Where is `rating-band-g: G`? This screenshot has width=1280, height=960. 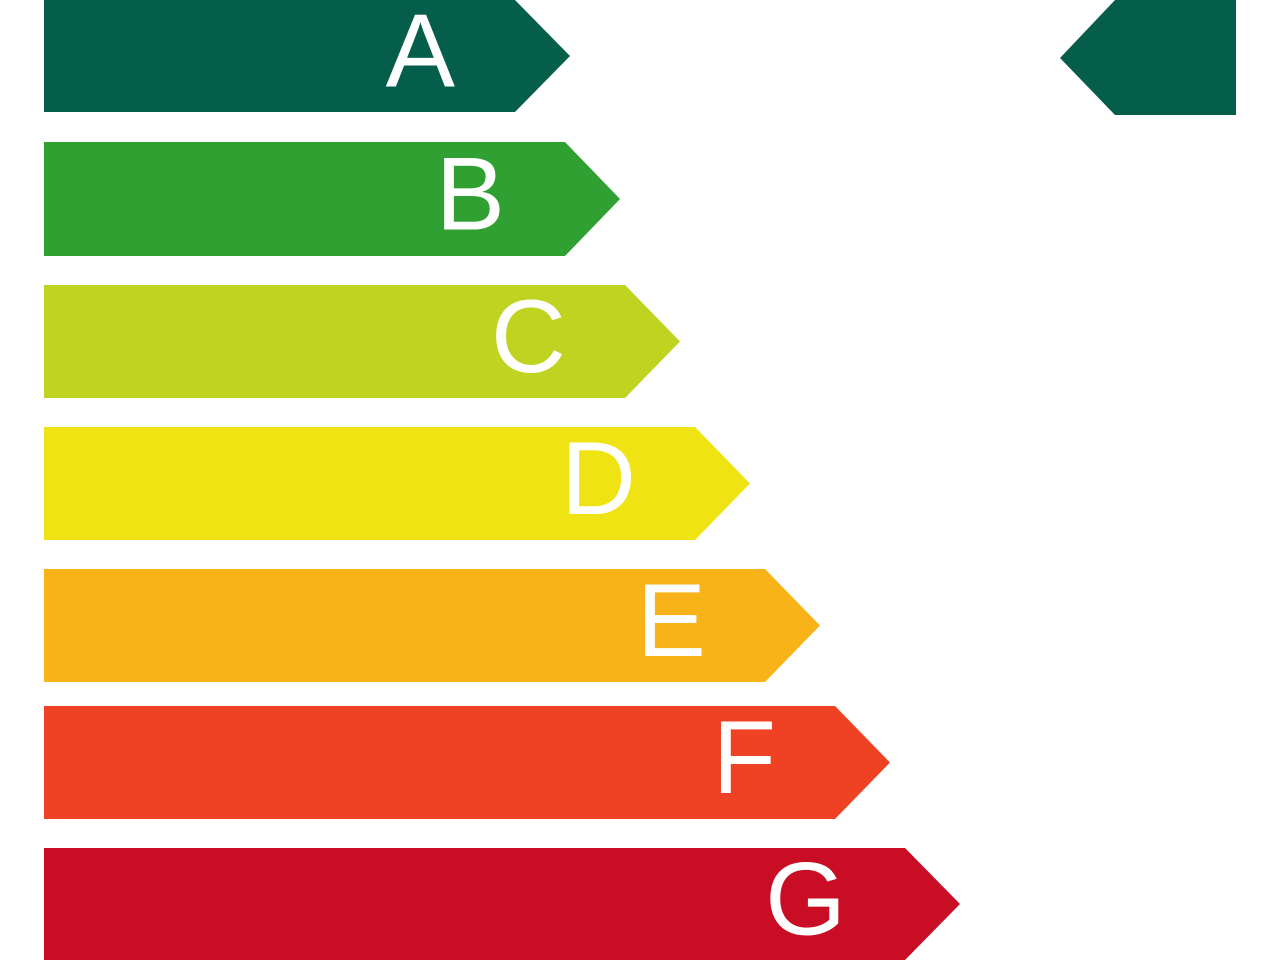 rating-band-g: G is located at coordinates (502, 900).